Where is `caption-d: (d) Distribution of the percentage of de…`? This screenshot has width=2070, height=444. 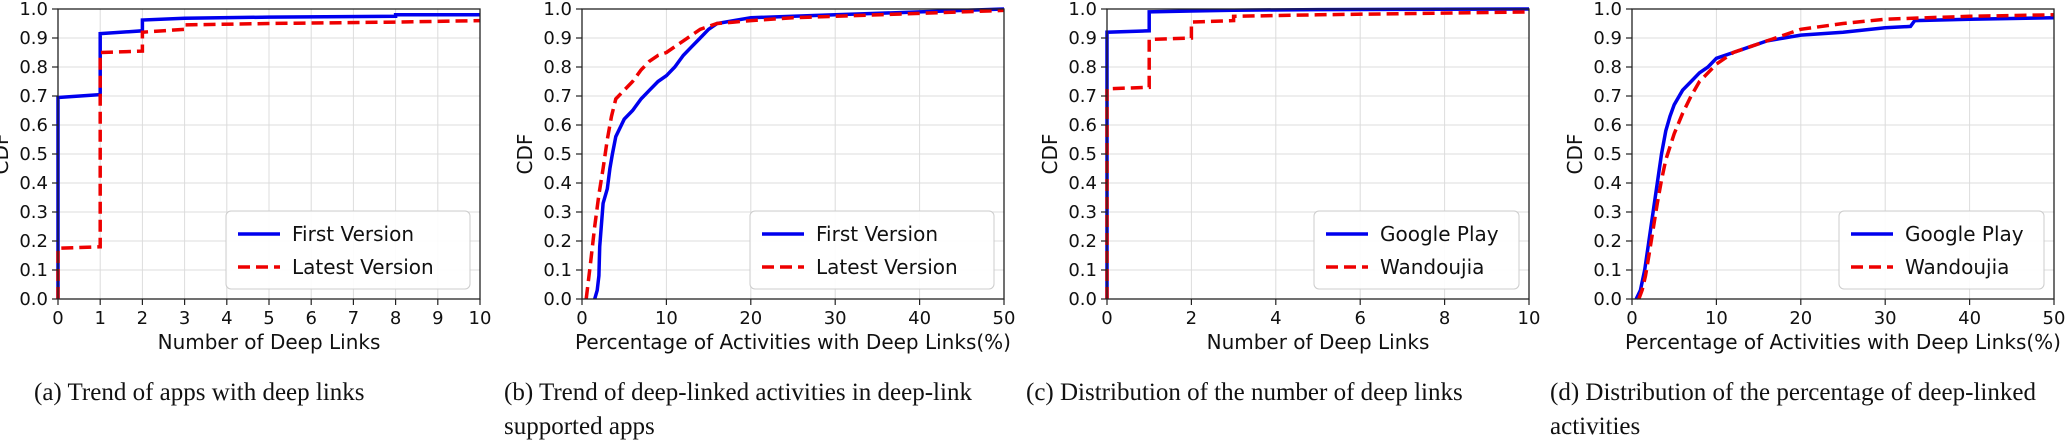 caption-d: (d) Distribution of the percentage of de… is located at coordinates (1793, 409).